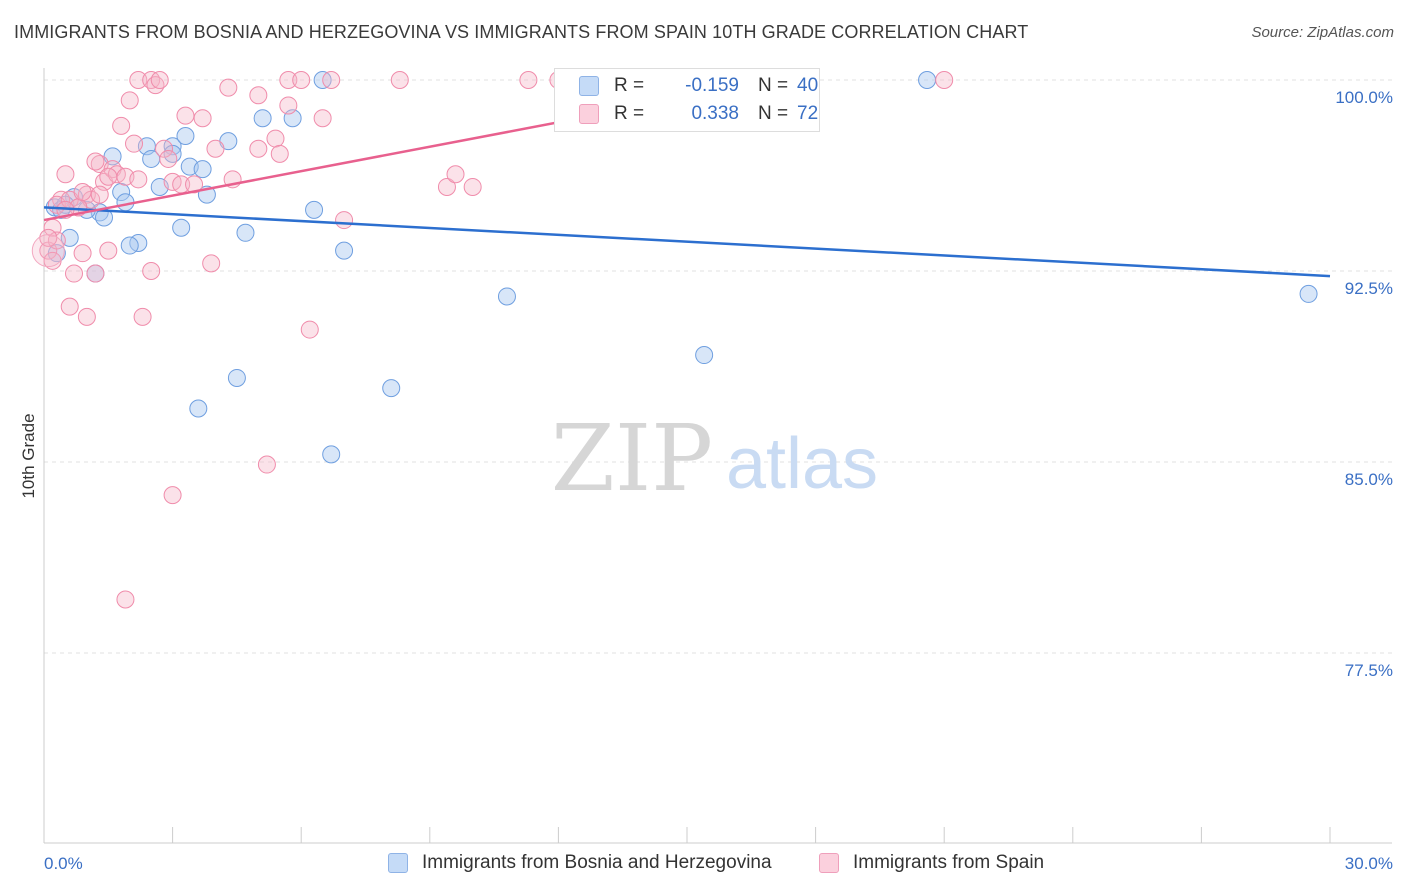 This screenshot has height=892, width=1406. What do you see at coordinates (632, 458) in the screenshot?
I see `watermark-zip: ZIP` at bounding box center [632, 458].